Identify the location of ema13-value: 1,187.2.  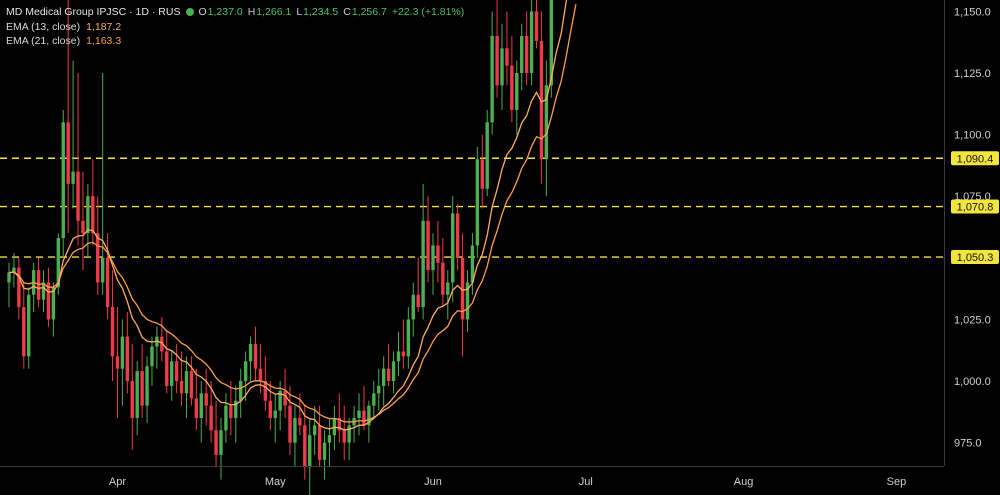
(104, 26).